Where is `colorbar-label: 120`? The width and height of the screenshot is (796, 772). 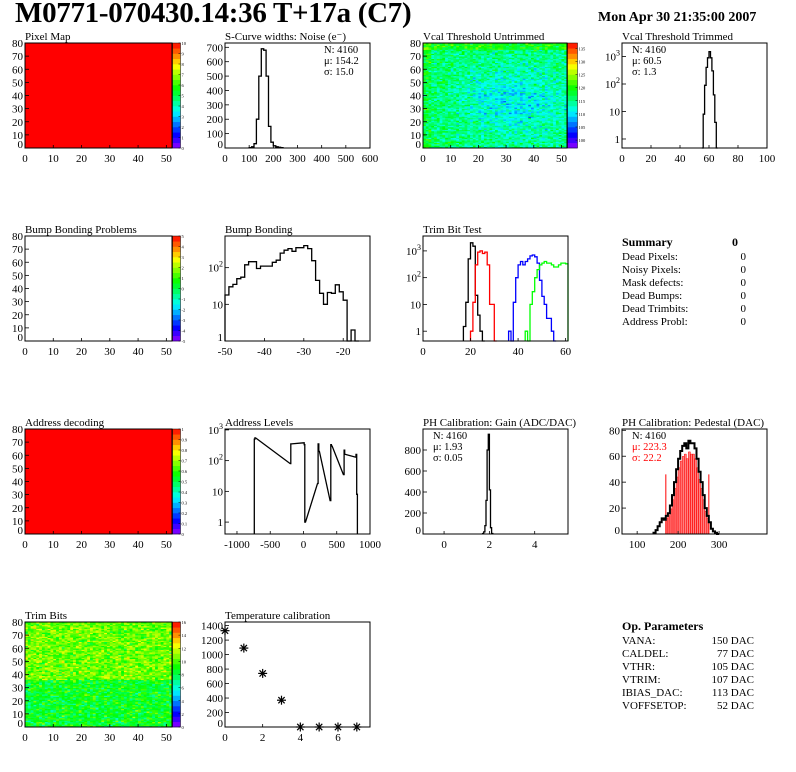 colorbar-label: 120 is located at coordinates (583, 88).